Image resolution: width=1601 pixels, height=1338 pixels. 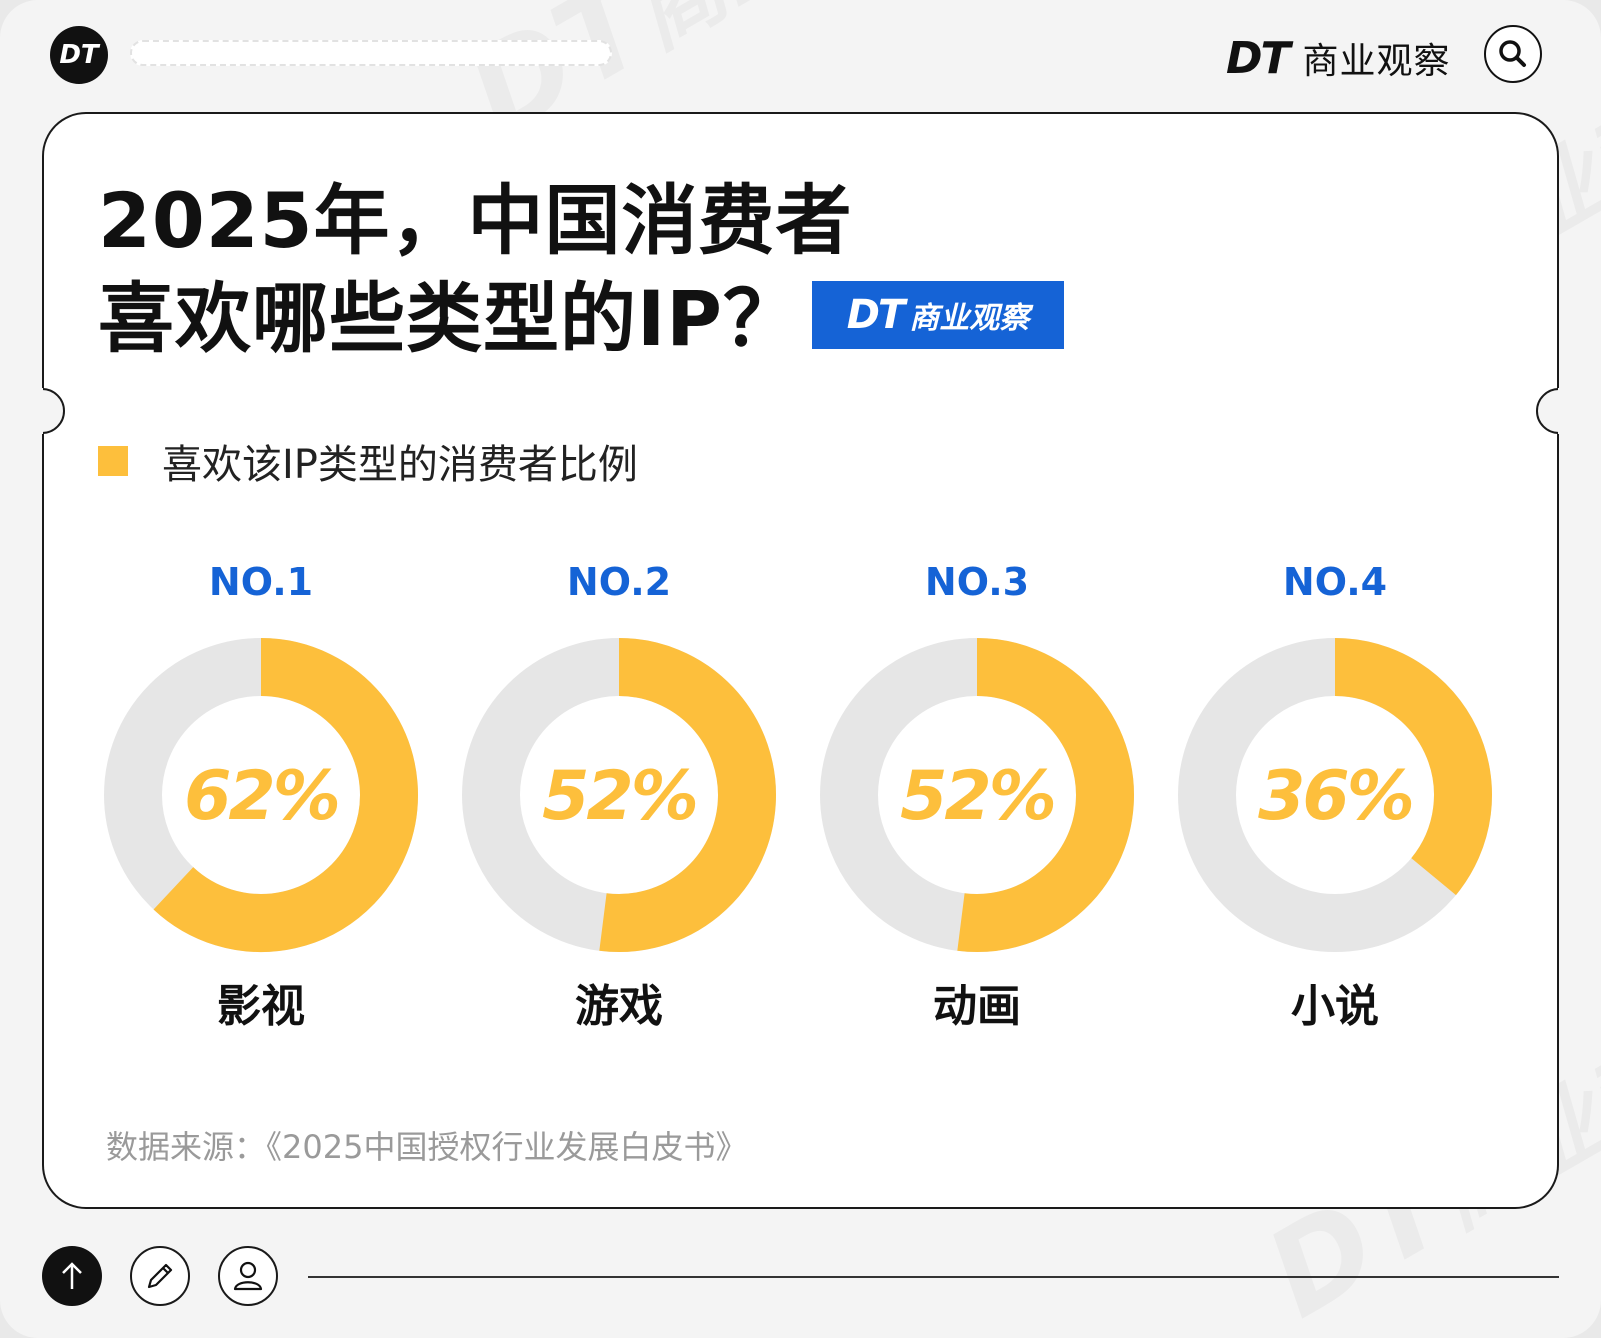 What do you see at coordinates (261, 1006) in the screenshot?
I see `category-label: 影视` at bounding box center [261, 1006].